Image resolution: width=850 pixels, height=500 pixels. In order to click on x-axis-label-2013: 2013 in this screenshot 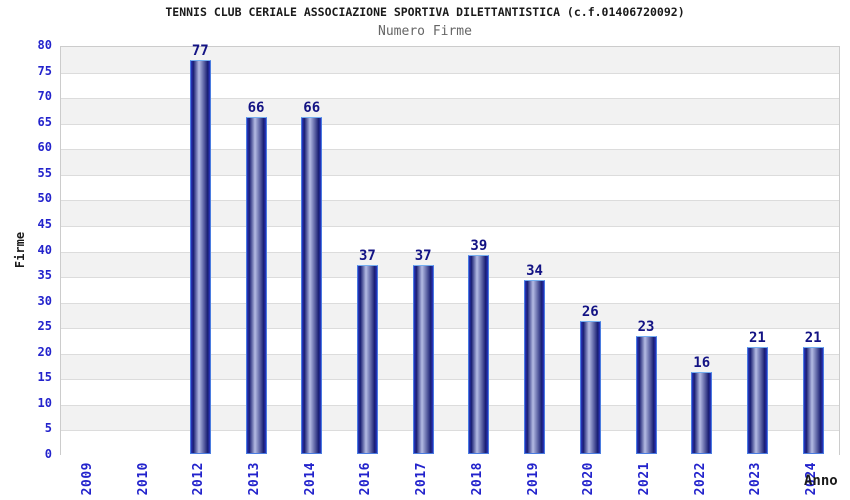, I will do `click(254, 479)`.